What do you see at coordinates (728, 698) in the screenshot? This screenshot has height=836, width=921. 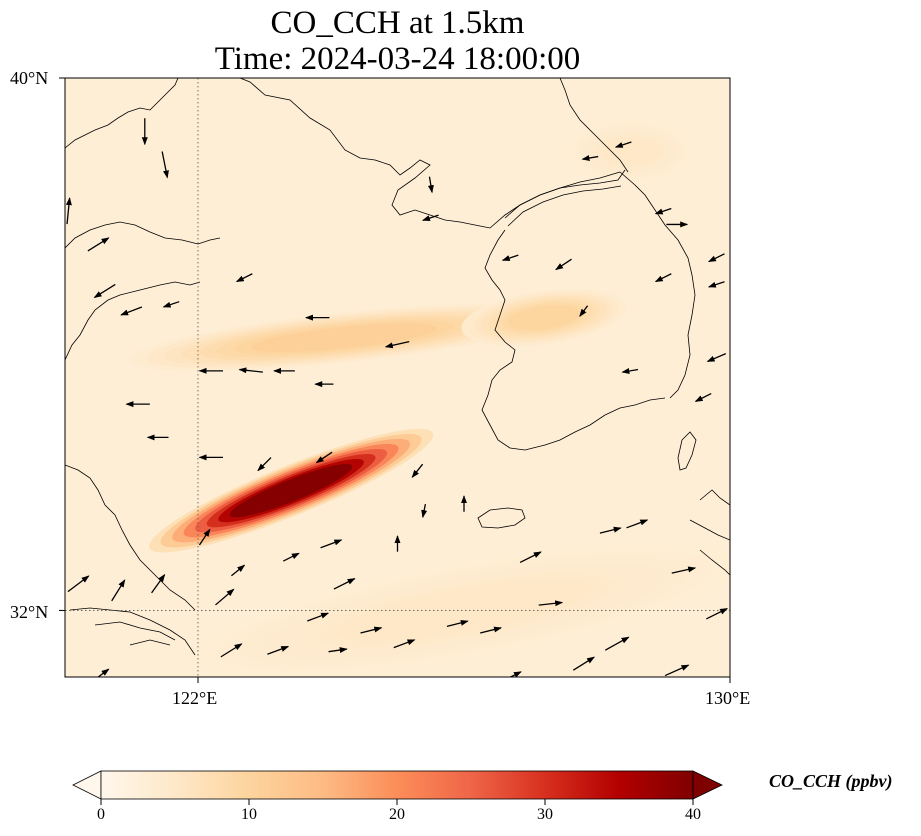 I see `lon-tick-label: 130°E` at bounding box center [728, 698].